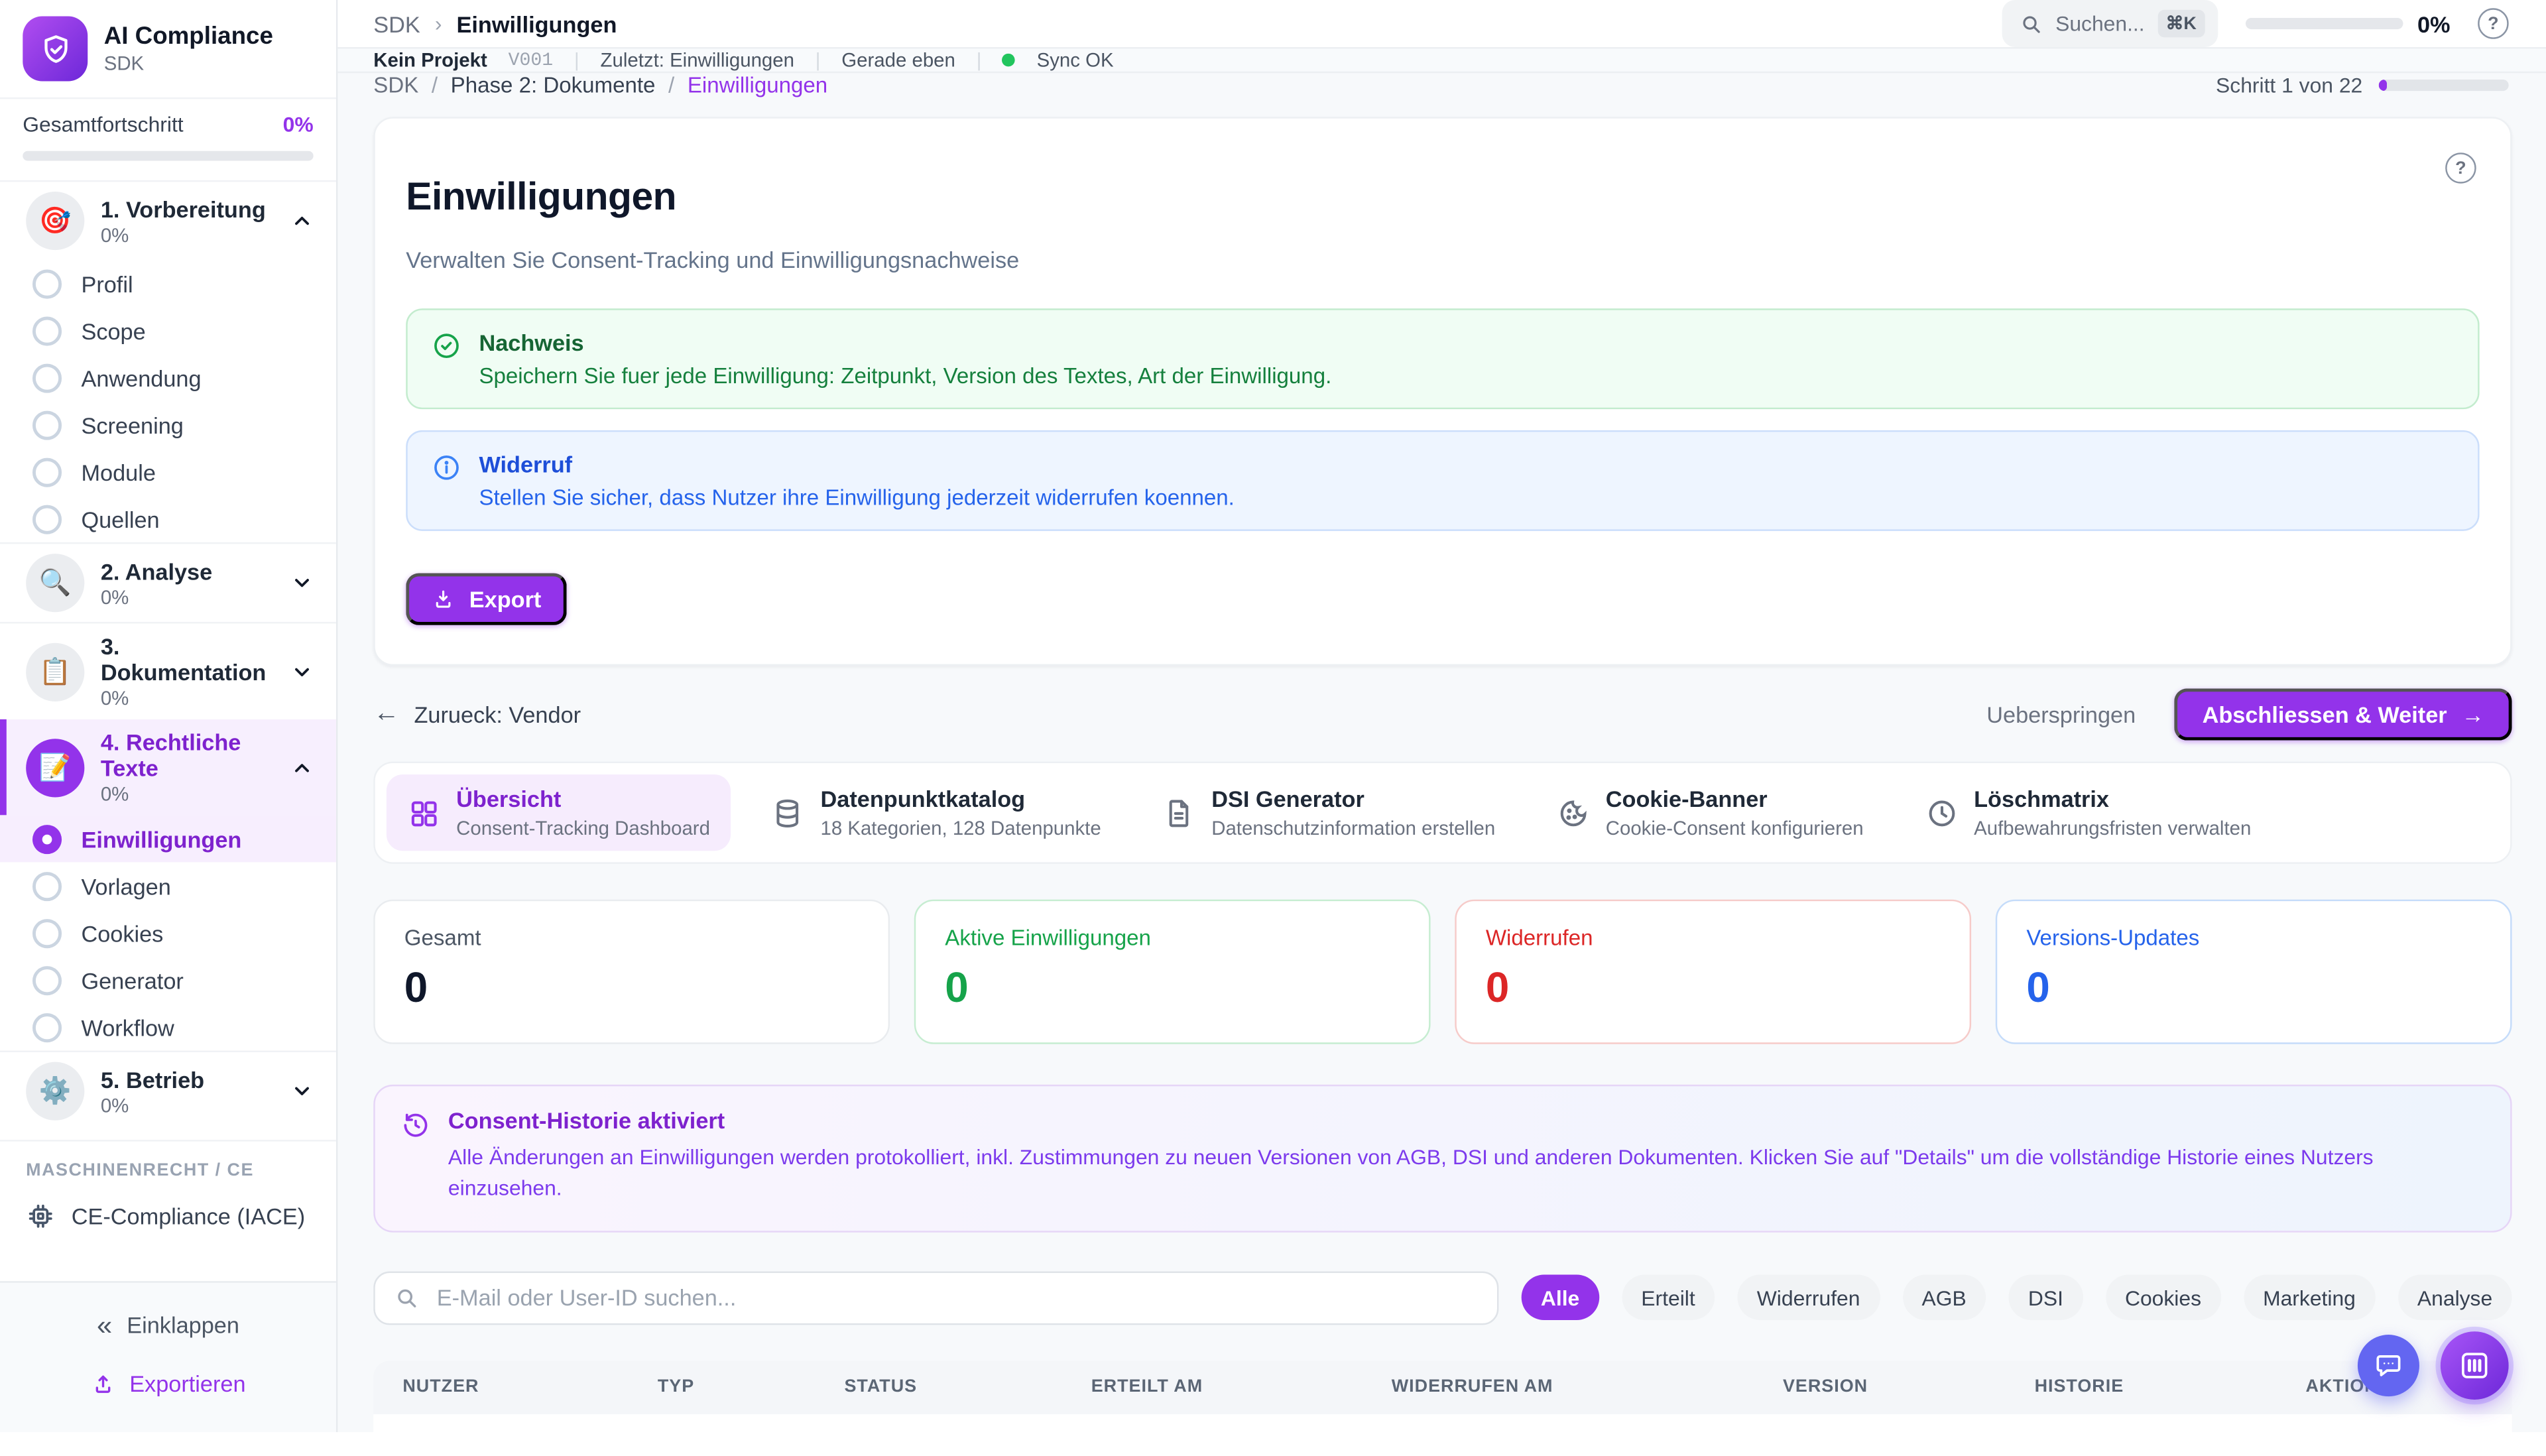 Image resolution: width=2546 pixels, height=1456 pixels. Describe the element at coordinates (55, 583) in the screenshot. I see `magnifier-icon: 🔍` at that location.